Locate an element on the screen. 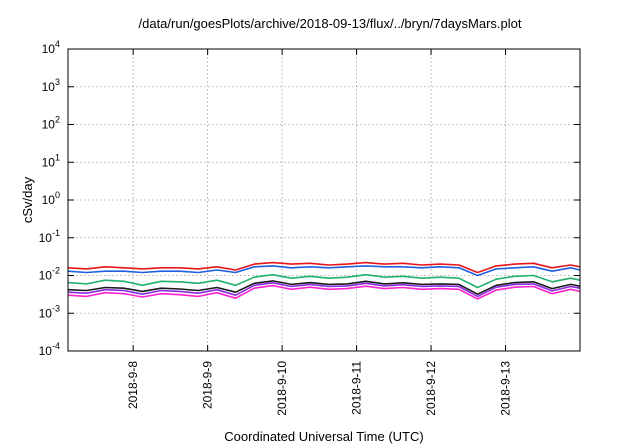 The height and width of the screenshot is (448, 640). x-axis-label: Coordinated Universal Time (UTC) is located at coordinates (323, 436).